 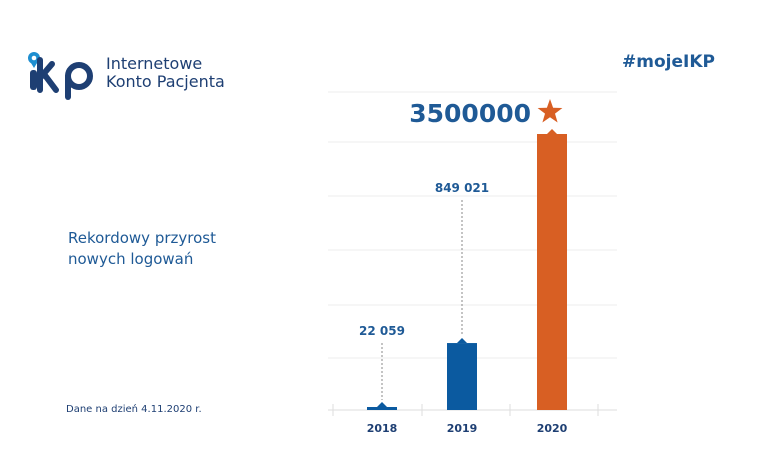 I want to click on bar-2019, so click(x=462, y=376).